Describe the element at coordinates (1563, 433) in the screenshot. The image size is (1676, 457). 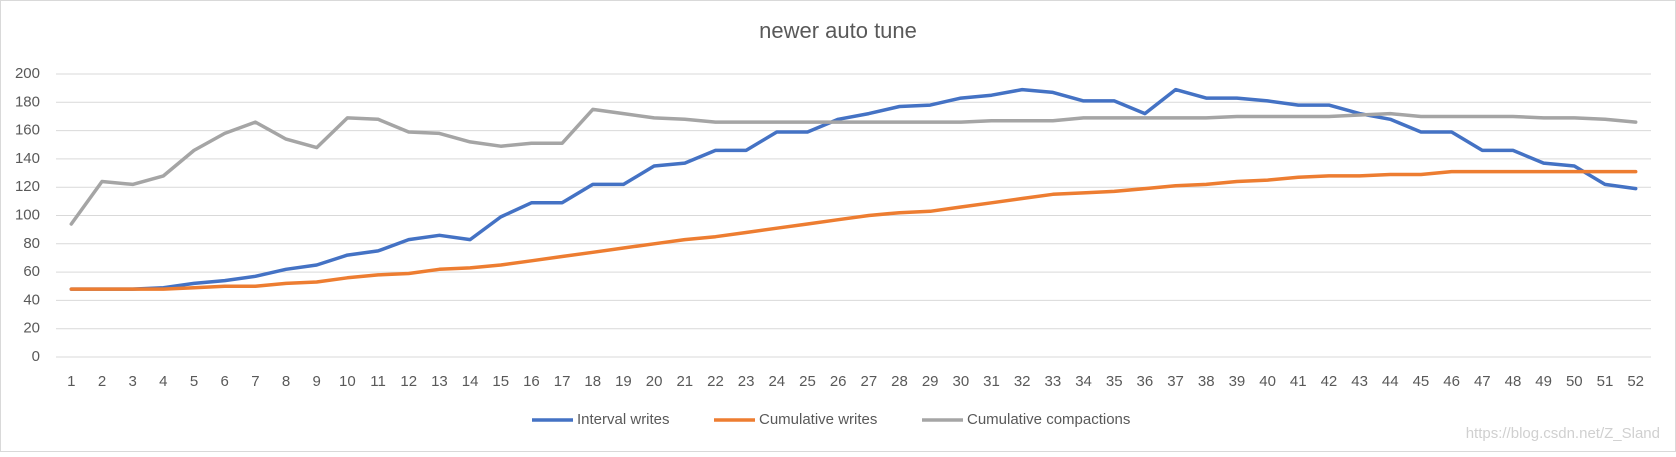
I see `watermark: https://blog.csdn.net/Z_Sland` at that location.